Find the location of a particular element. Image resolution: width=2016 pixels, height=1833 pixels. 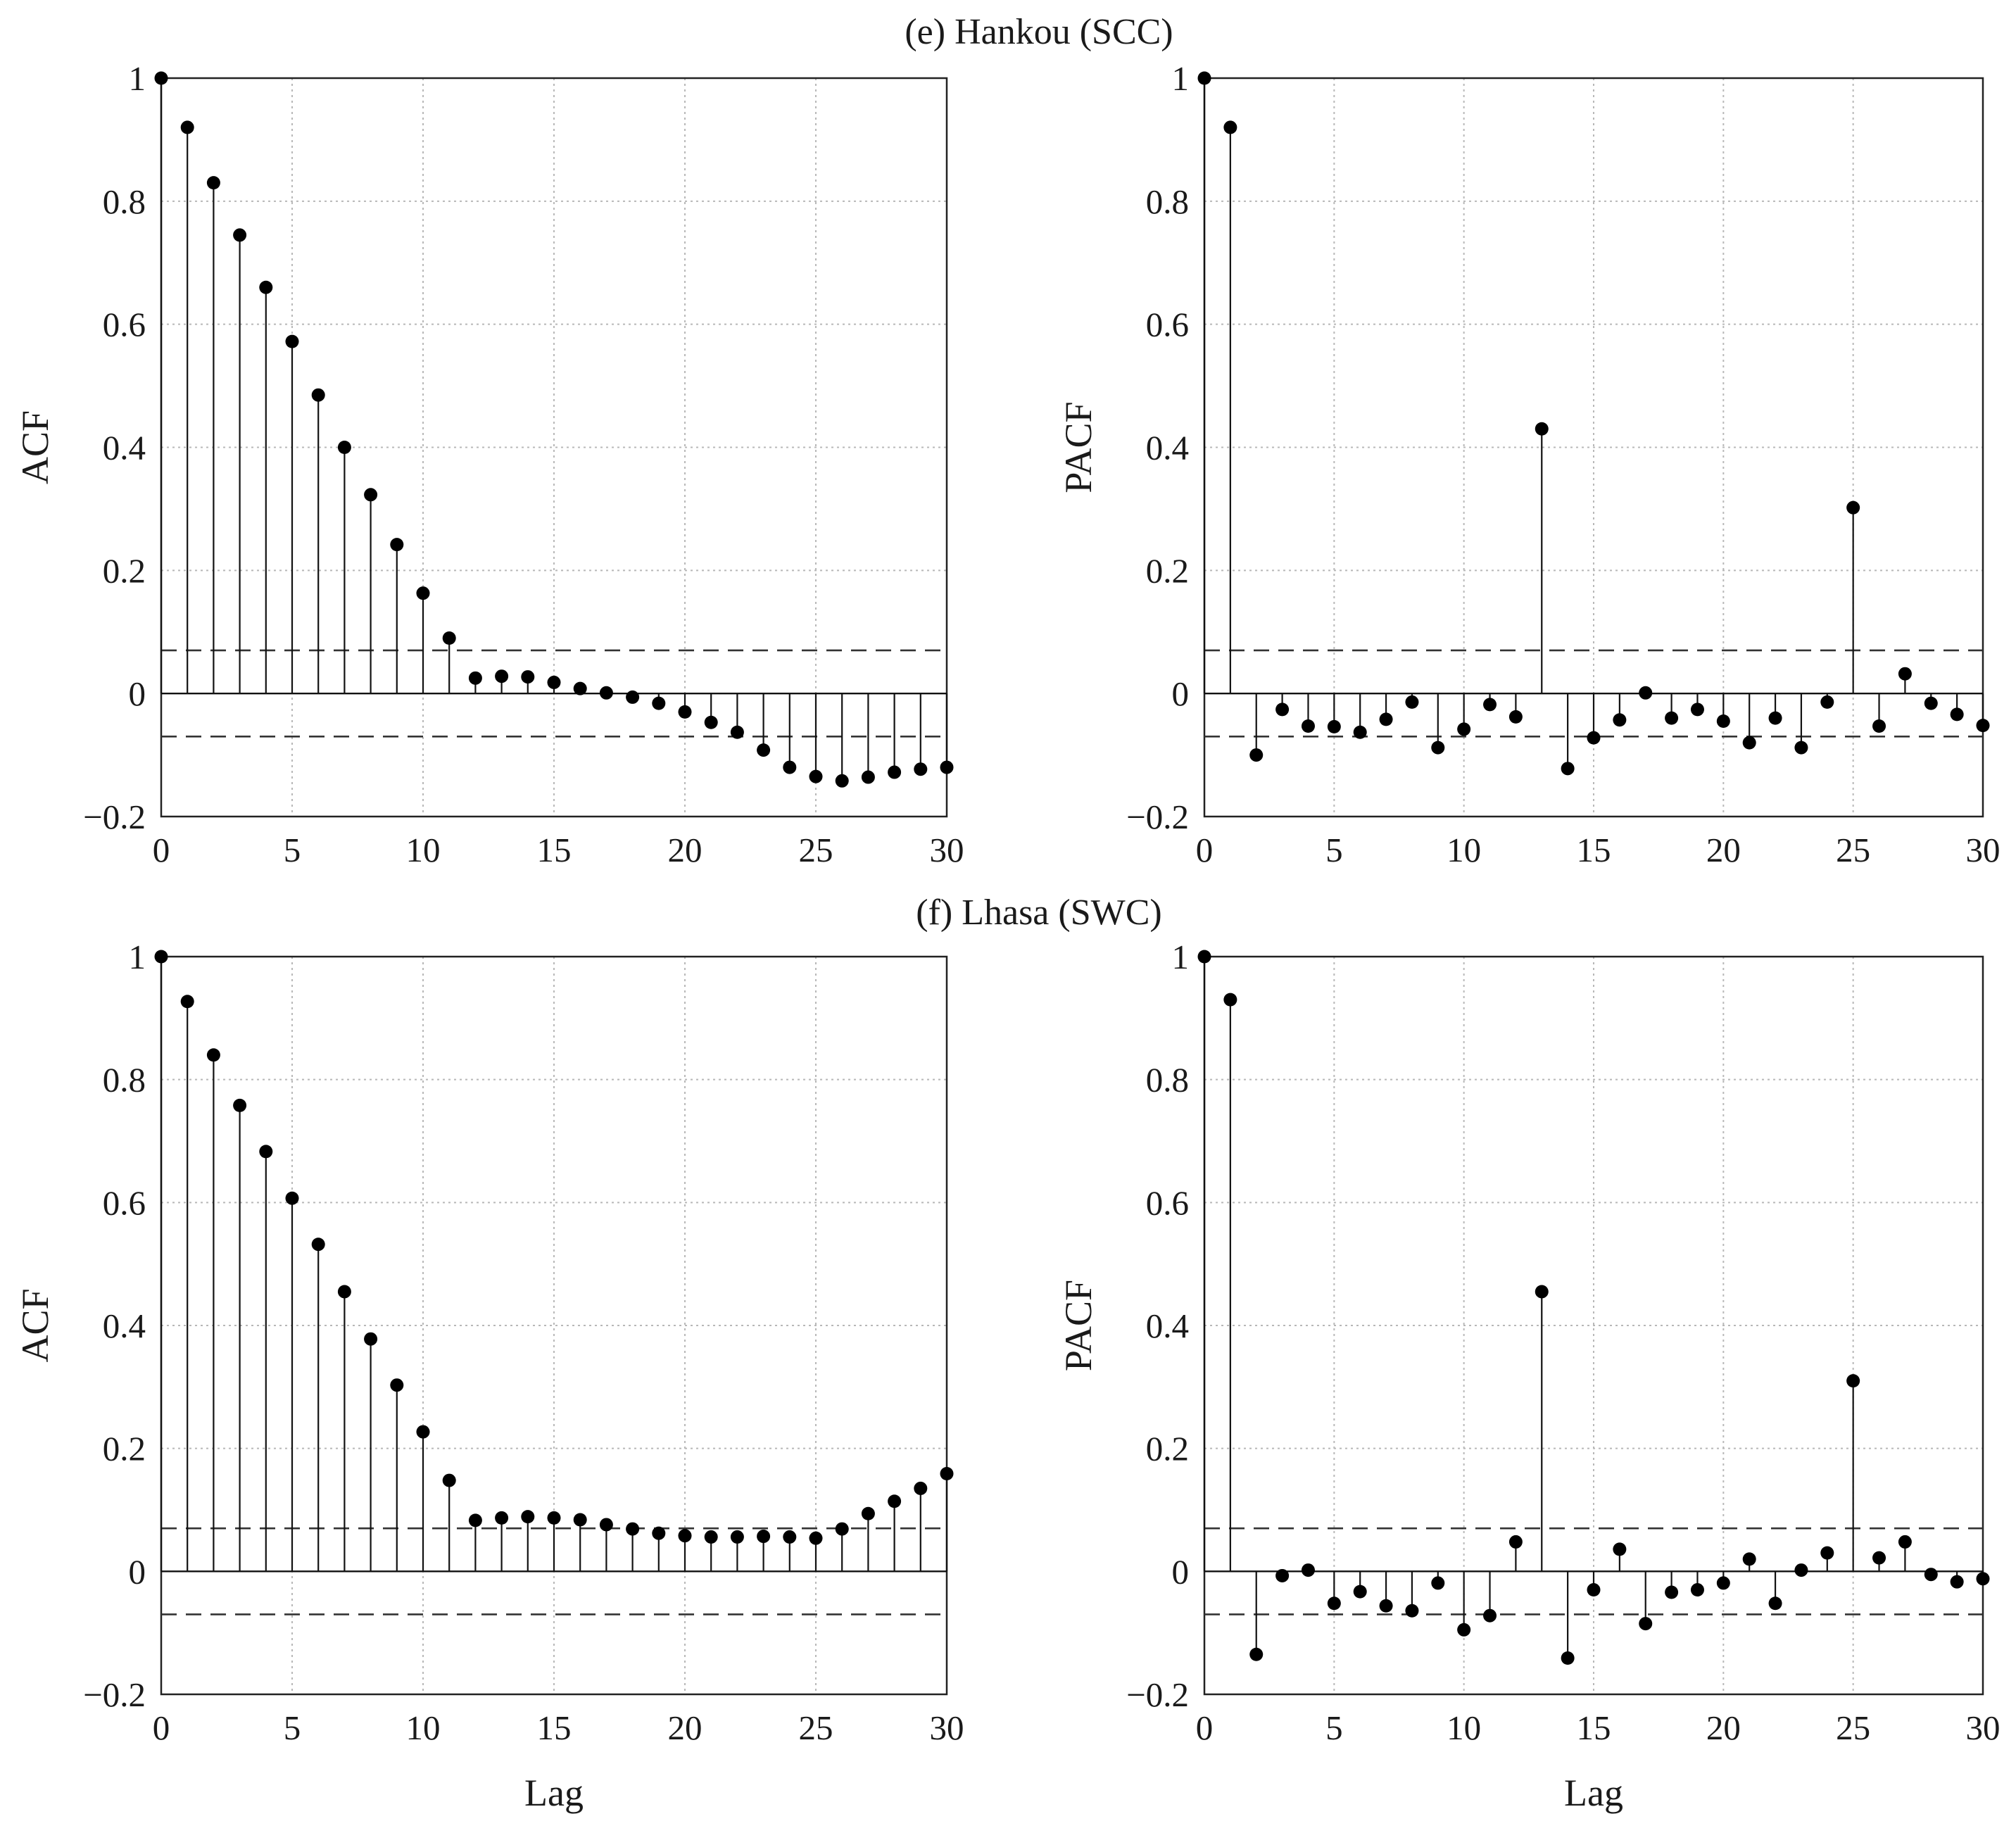

y-tick-label: 0.2 is located at coordinates (124, 1449).